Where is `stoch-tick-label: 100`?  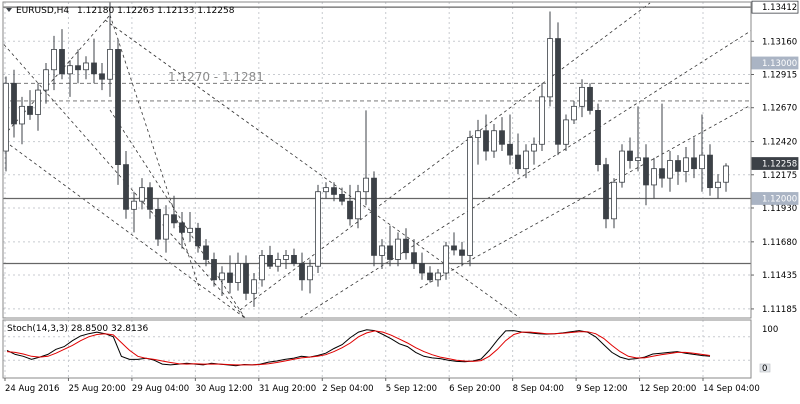
stoch-tick-label: 100 is located at coordinates (770, 330).